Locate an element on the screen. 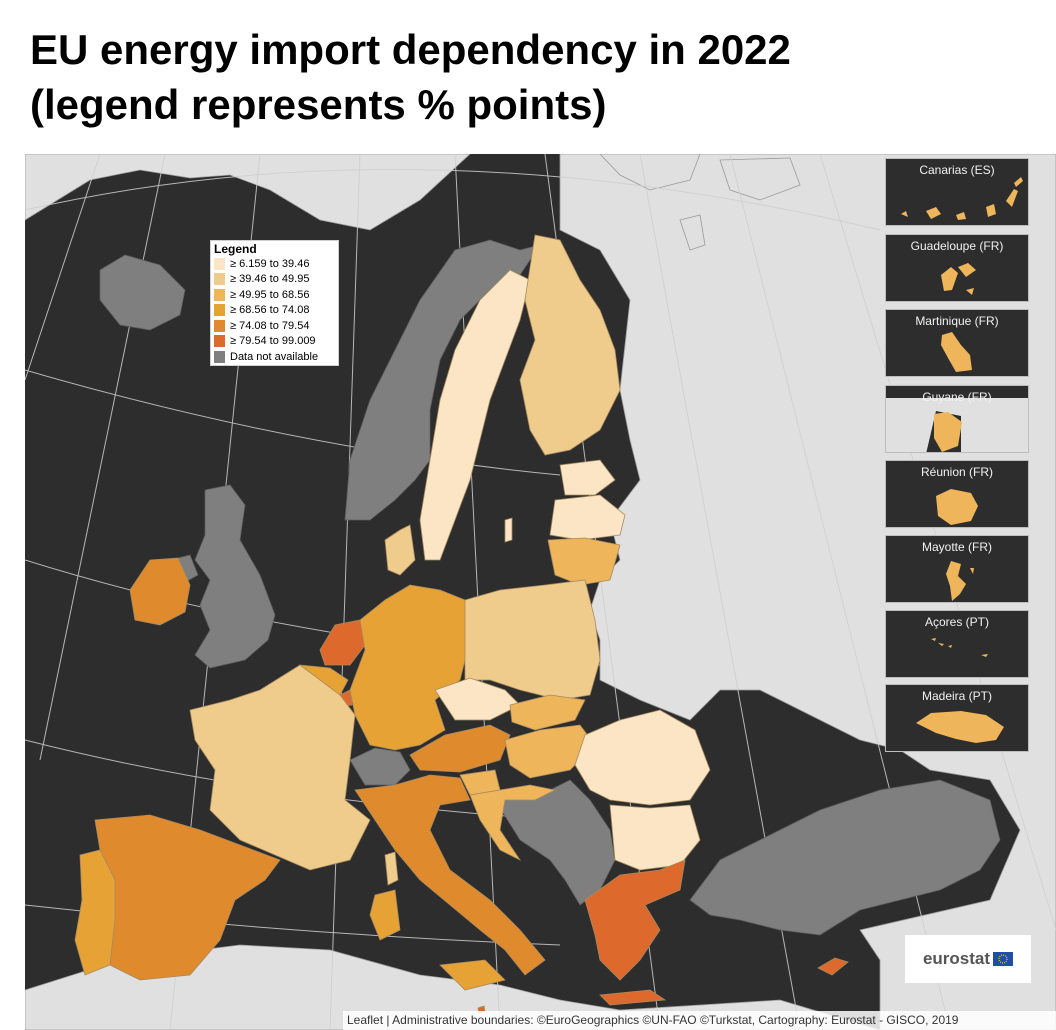 The width and height of the screenshot is (1056, 1030). inset-territory is located at coordinates (948, 432).